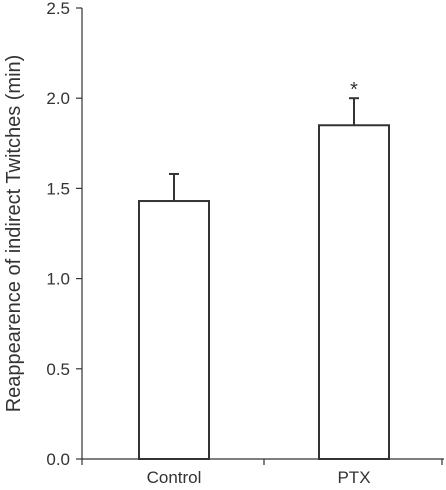 The image size is (446, 490). I want to click on y-tick-label: 0.5, so click(58, 369).